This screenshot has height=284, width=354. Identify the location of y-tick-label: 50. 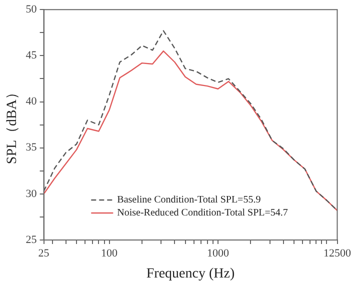
(32, 9).